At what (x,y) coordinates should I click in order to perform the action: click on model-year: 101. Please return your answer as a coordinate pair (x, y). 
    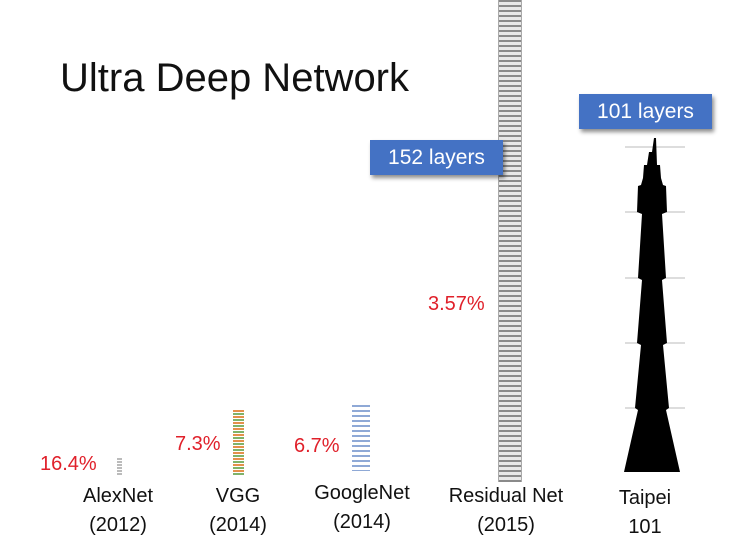
    Looking at the image, I should click on (645, 527).